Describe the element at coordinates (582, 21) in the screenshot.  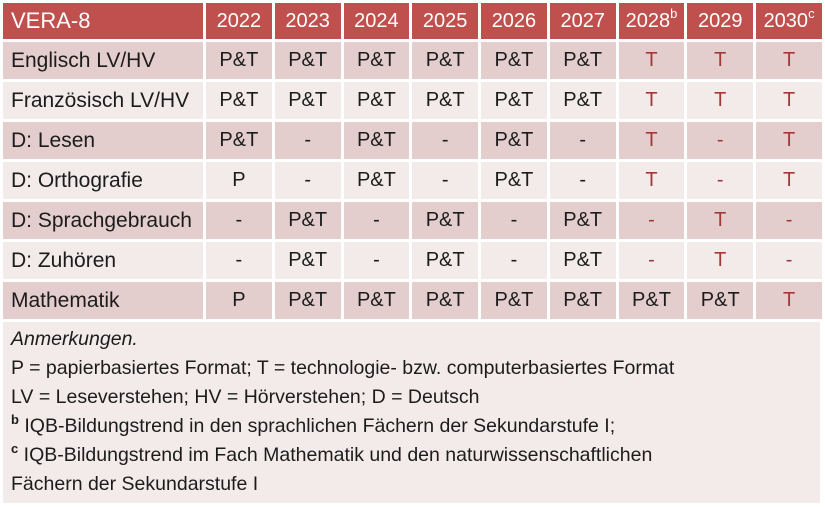
I see `year-header-2027: 2027` at that location.